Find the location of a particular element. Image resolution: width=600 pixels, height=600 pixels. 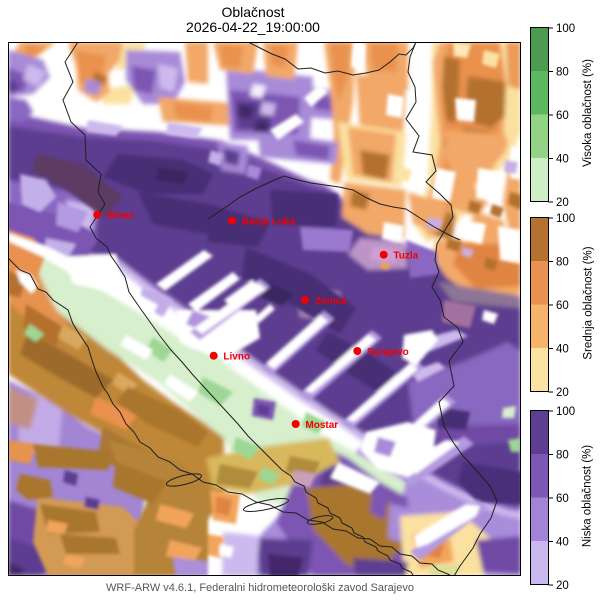

svg-text: Banja Luka is located at coordinates (269, 222).